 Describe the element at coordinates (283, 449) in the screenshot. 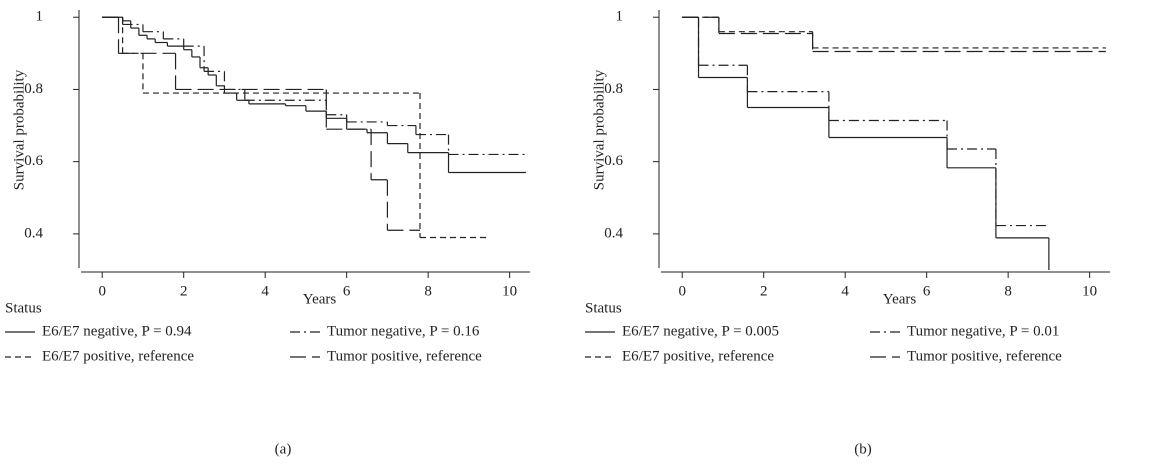

I see `caption: (a)` at that location.